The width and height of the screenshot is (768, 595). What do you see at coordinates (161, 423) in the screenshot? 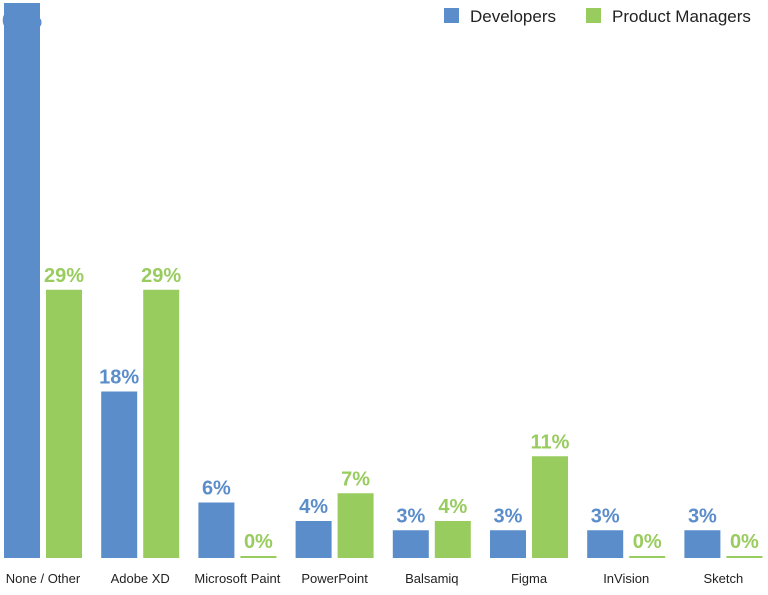
I see `bar-product-managers-adobe-xd` at bounding box center [161, 423].